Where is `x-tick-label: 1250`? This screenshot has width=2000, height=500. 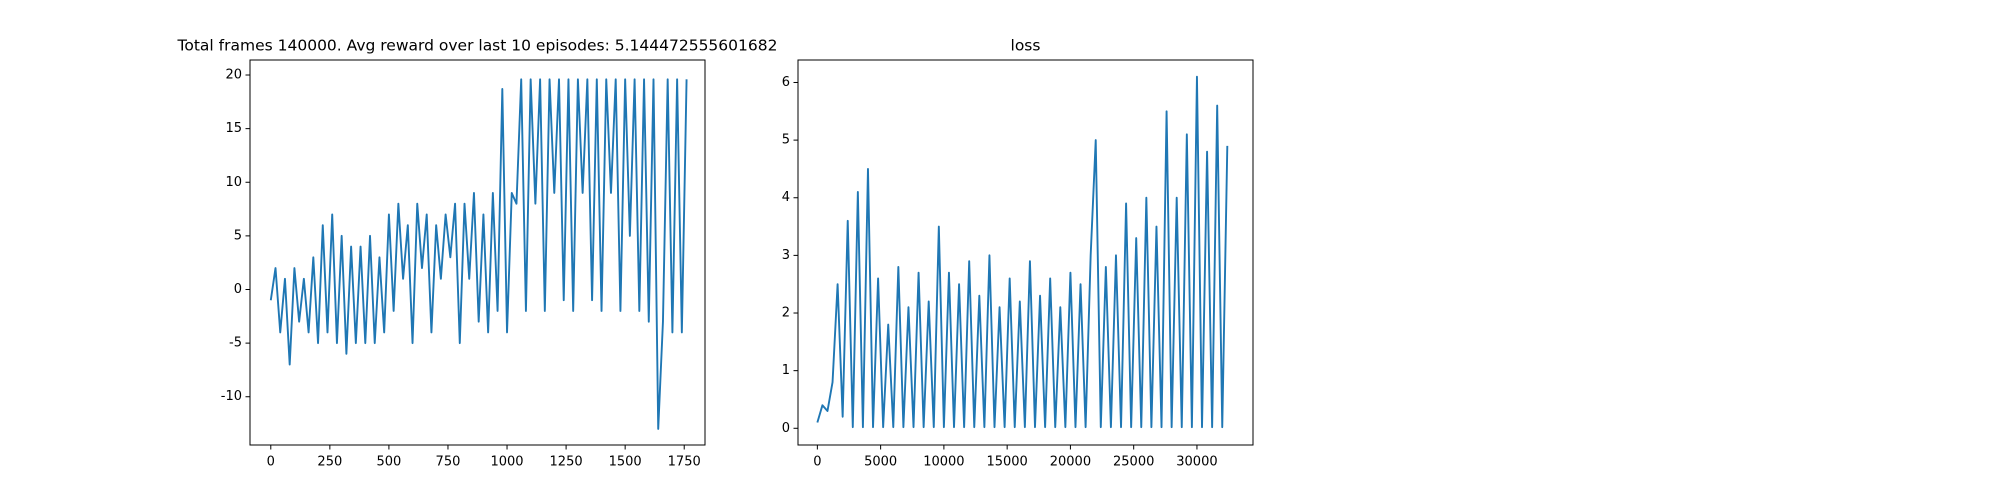 x-tick-label: 1250 is located at coordinates (566, 462).